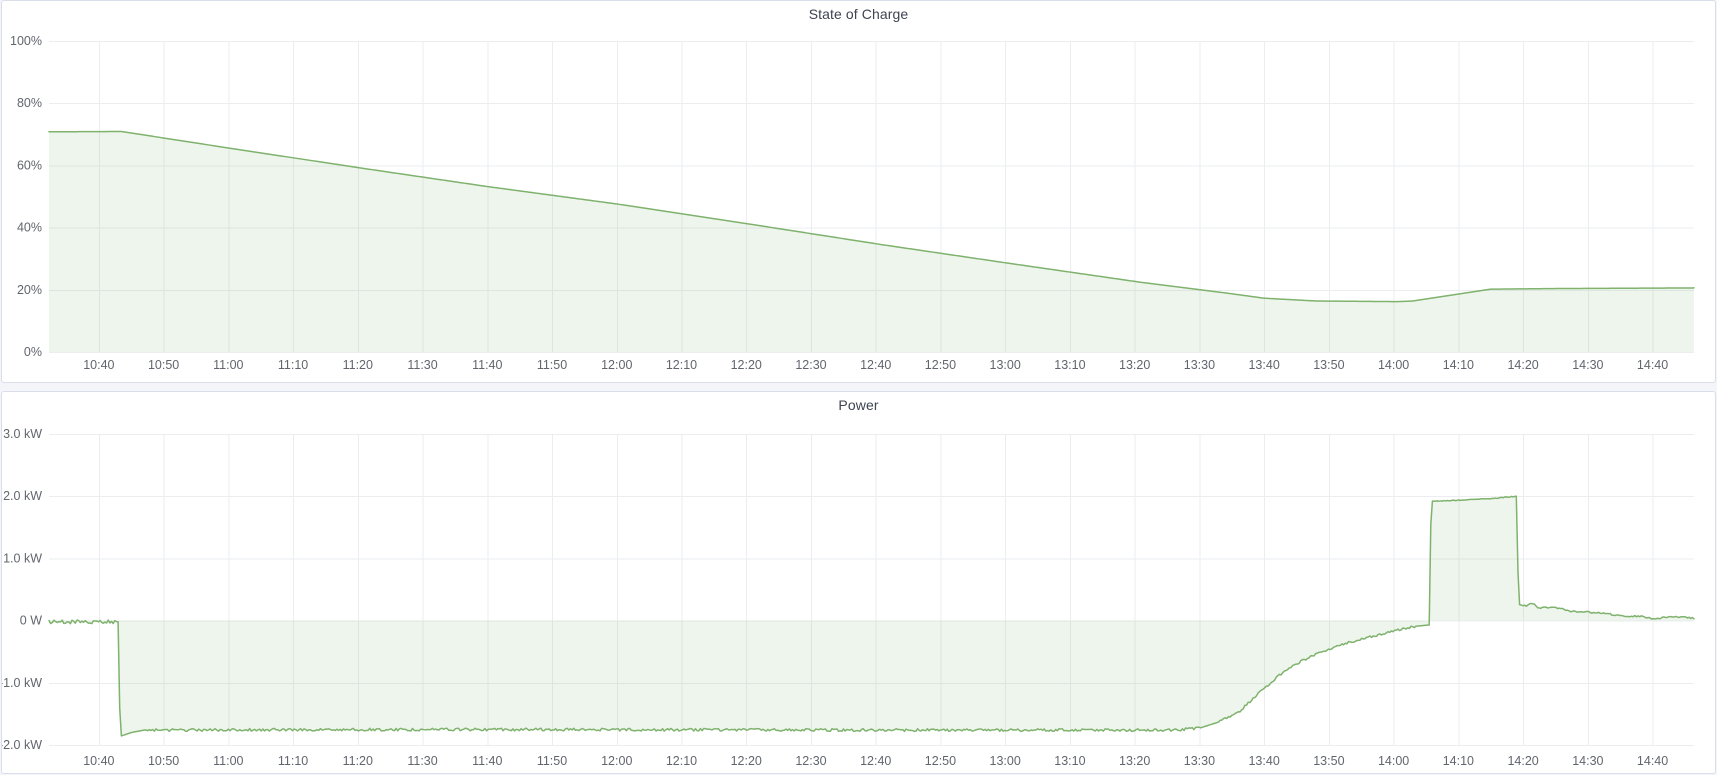 The height and width of the screenshot is (775, 1717). Describe the element at coordinates (29, 228) in the screenshot. I see `y-tick-label: 40%` at that location.